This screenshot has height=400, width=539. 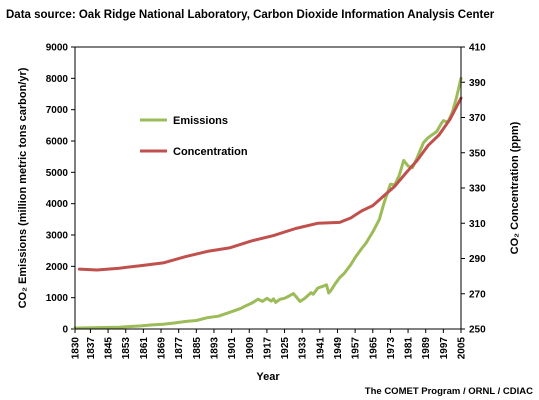 What do you see at coordinates (477, 118) in the screenshot?
I see `right-tick-label: 370` at bounding box center [477, 118].